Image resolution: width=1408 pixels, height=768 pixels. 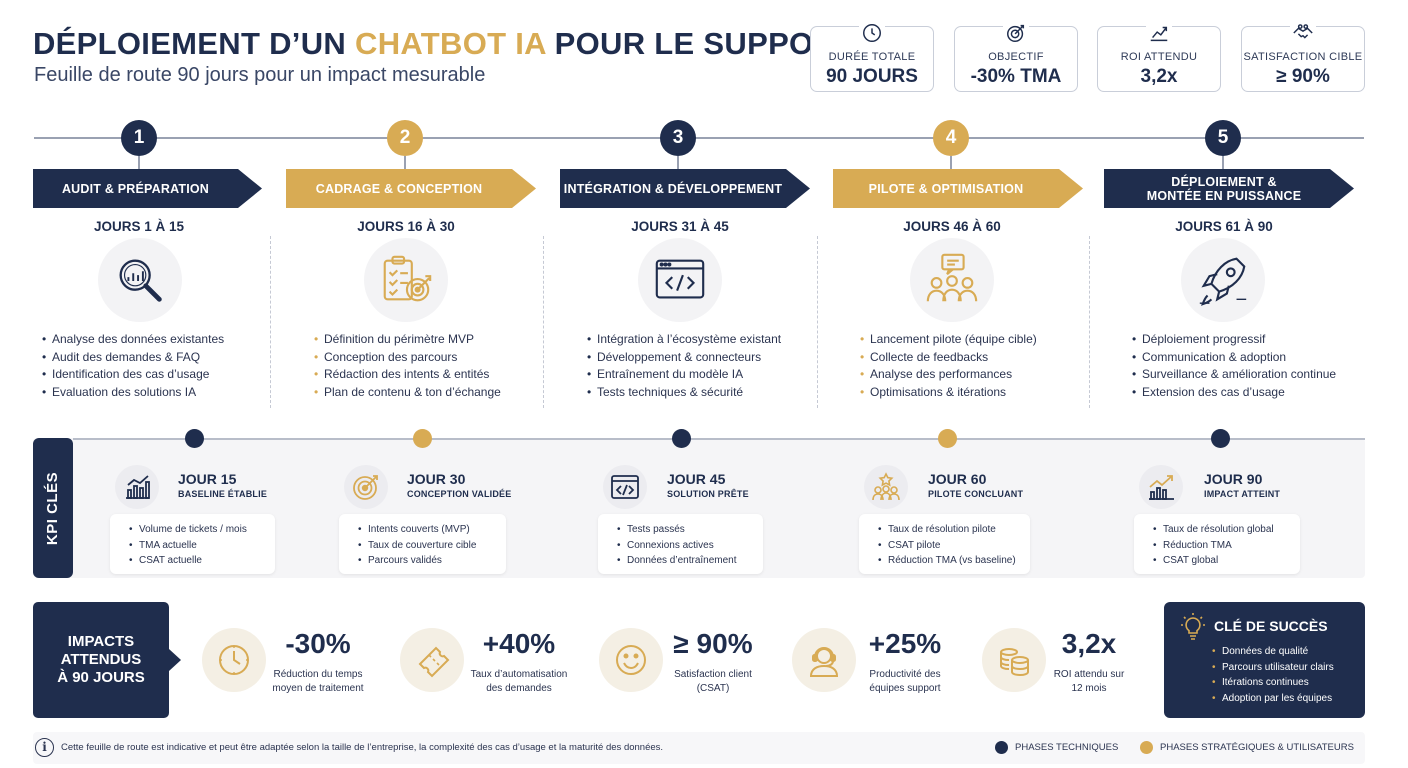 I want to click on stat-value: ≥ 90%, so click(x=1303, y=76).